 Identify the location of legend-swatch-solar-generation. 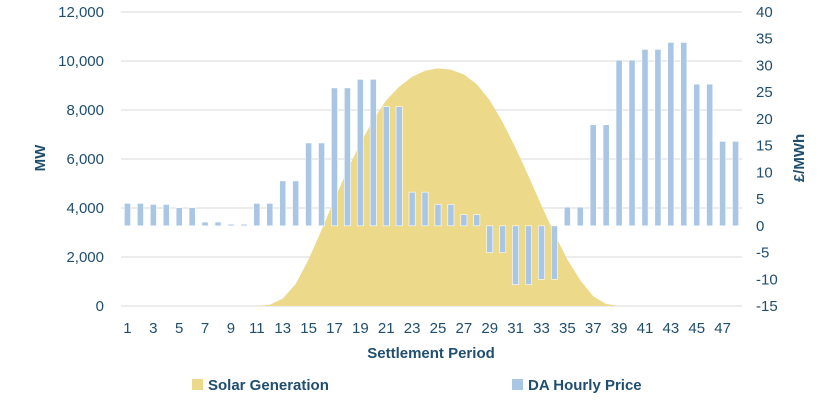
(197, 384).